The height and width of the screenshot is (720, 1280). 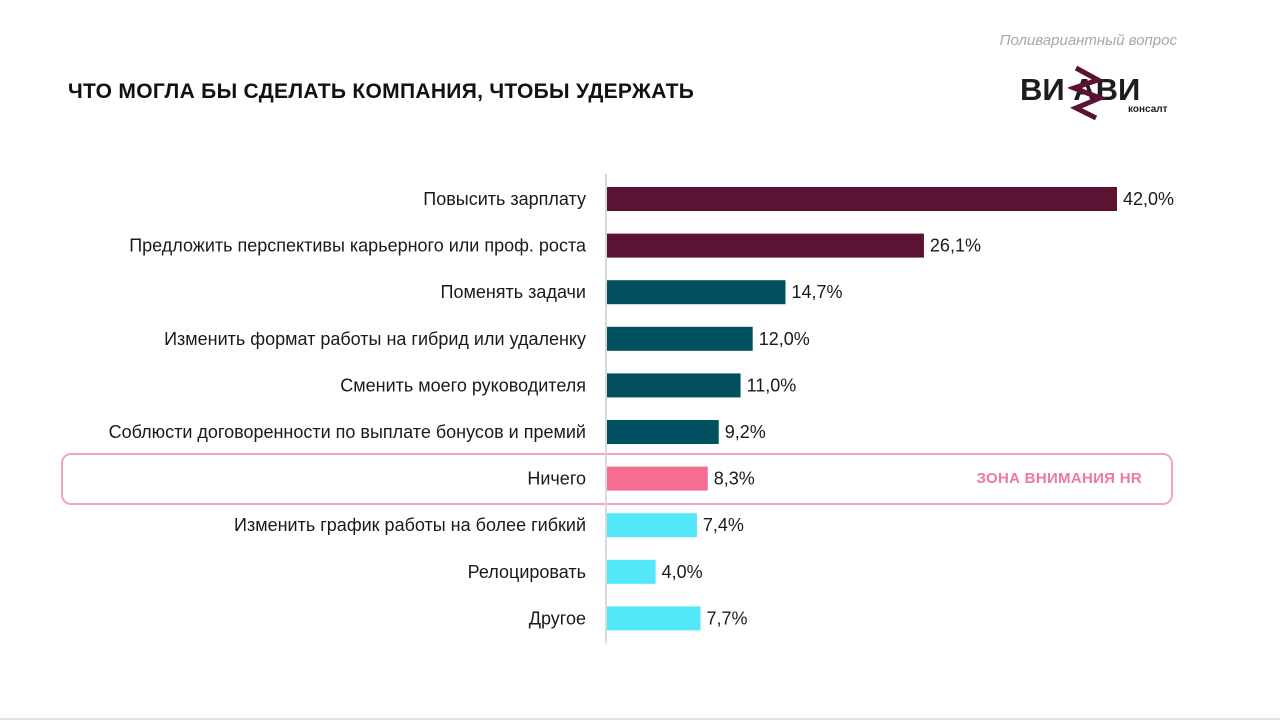 What do you see at coordinates (463, 385) in the screenshot?
I see `category-label: Сменить моего руководителя` at bounding box center [463, 385].